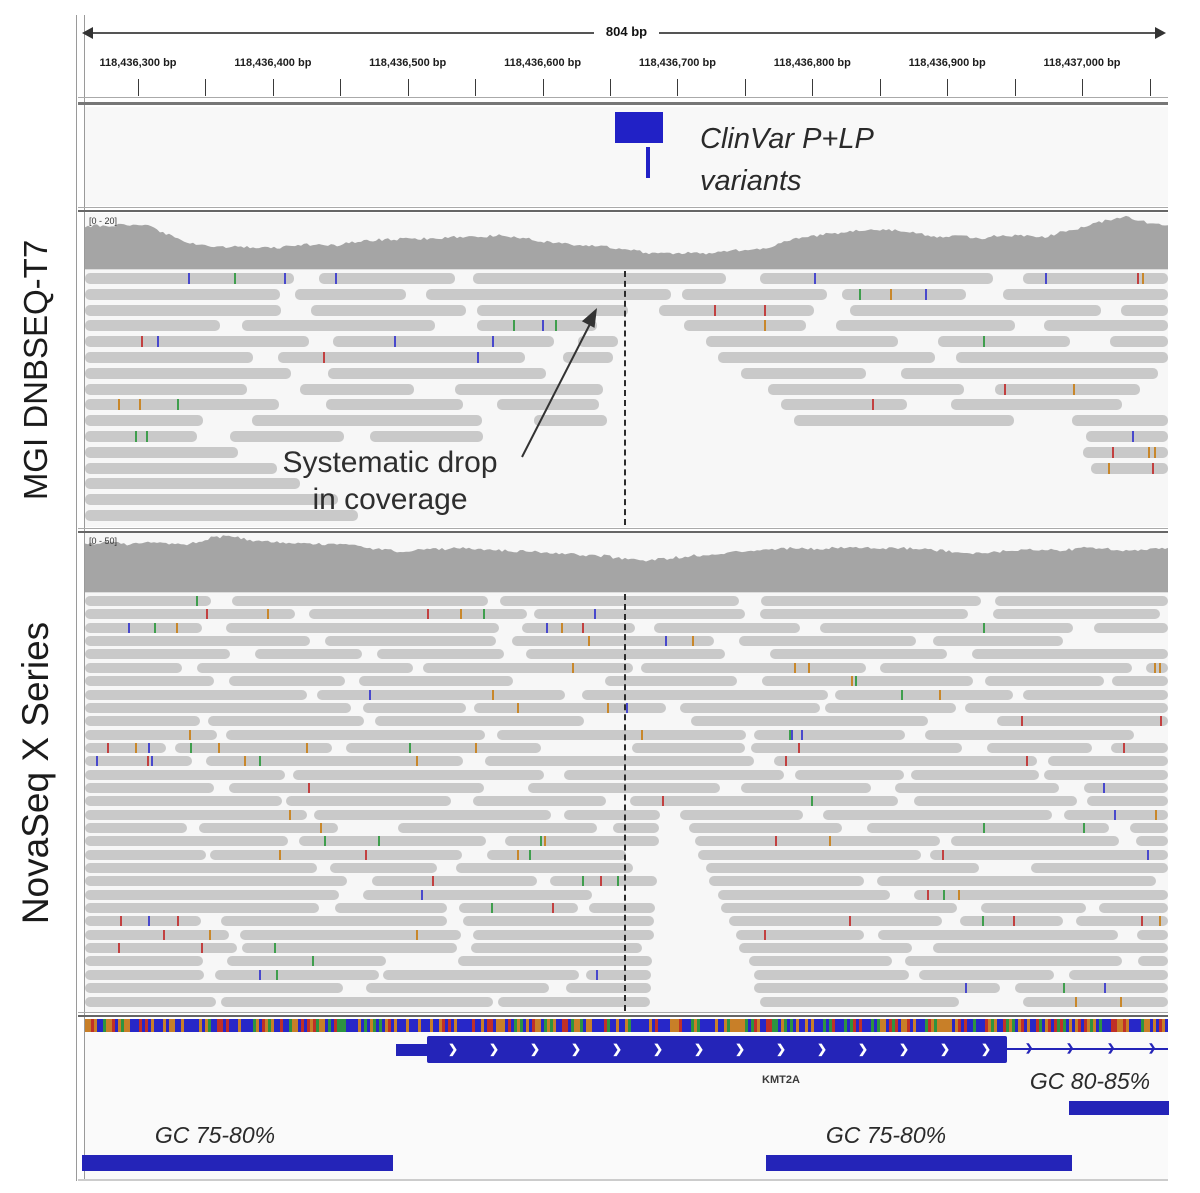 The height and width of the screenshot is (1193, 1200). I want to click on track-separator, so click(623, 532).